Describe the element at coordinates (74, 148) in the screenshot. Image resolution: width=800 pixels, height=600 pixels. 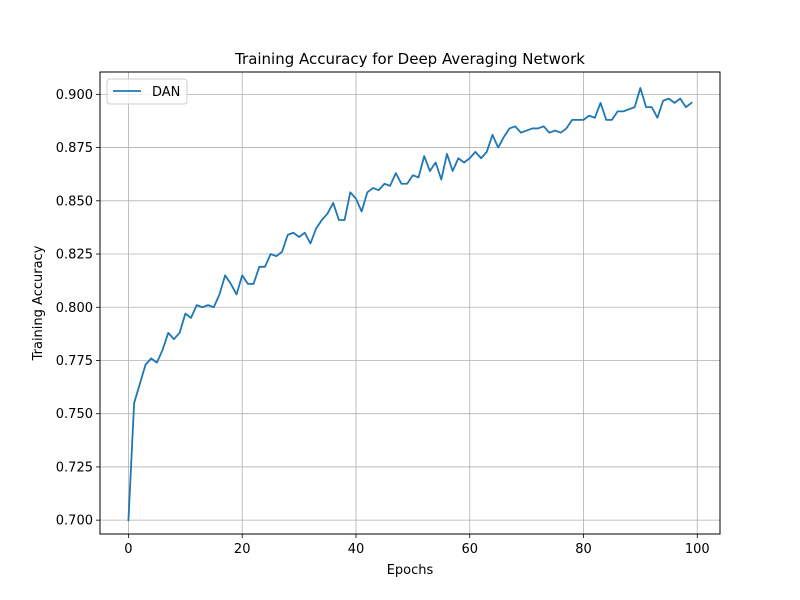
I see `y-tick-label: 0.875` at that location.